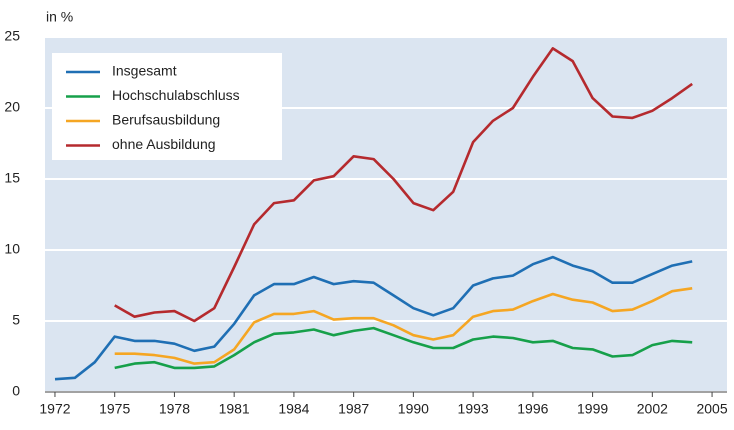  What do you see at coordinates (164, 144) in the screenshot?
I see `legend-label: ohne Ausbildung` at bounding box center [164, 144].